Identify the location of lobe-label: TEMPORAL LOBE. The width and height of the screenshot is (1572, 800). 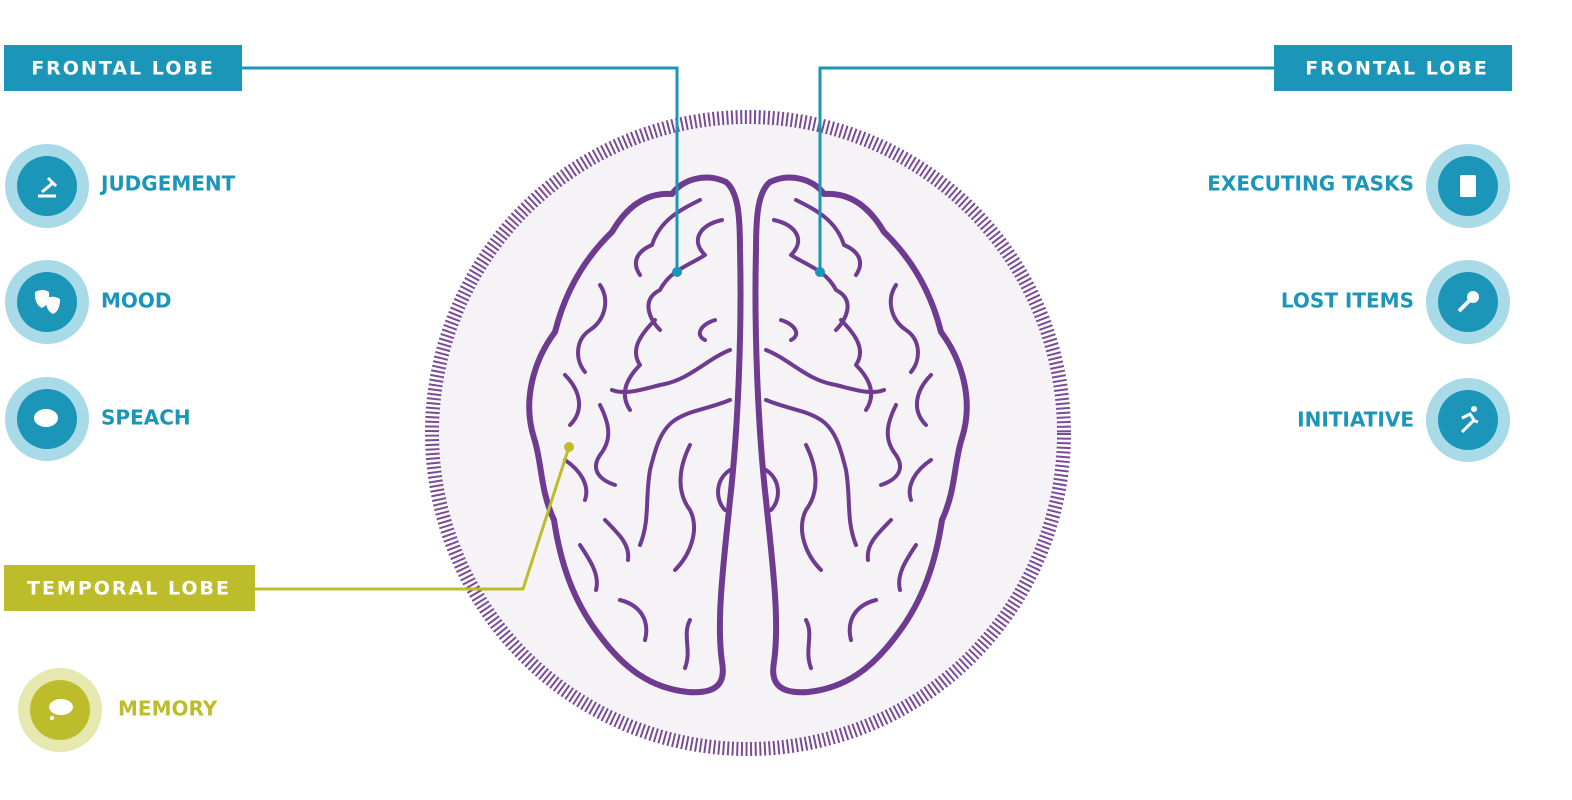
(129, 589).